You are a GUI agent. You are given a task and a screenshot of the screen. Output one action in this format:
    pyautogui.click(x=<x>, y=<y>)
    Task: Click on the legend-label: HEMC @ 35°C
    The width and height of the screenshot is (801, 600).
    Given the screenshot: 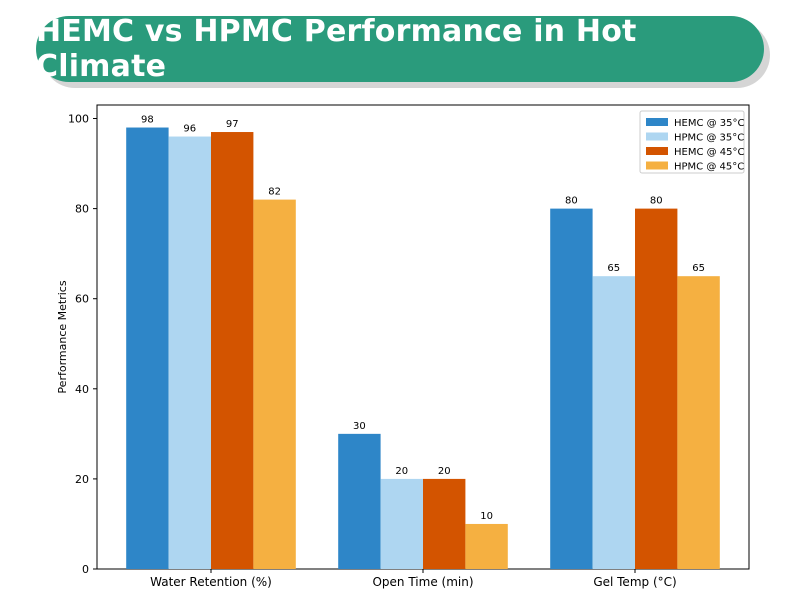 What is the action you would take?
    pyautogui.click(x=709, y=123)
    